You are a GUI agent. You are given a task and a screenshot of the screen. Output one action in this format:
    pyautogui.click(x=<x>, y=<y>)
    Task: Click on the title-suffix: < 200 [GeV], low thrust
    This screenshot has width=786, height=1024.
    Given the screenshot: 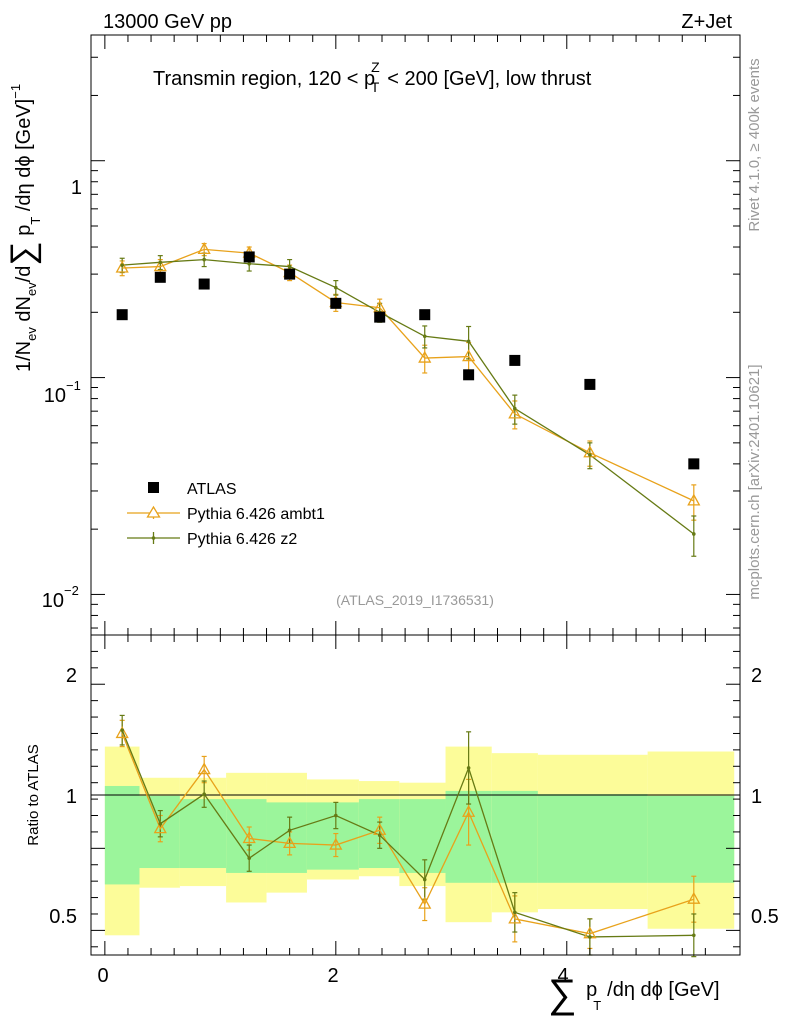 What is the action you would take?
    pyautogui.click(x=489, y=79)
    